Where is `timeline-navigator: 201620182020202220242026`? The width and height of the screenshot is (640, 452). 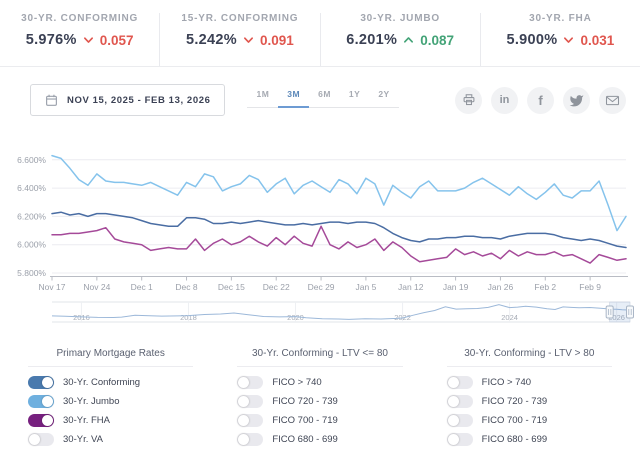 timeline-navigator: 201620182020202220242026 is located at coordinates (320, 318).